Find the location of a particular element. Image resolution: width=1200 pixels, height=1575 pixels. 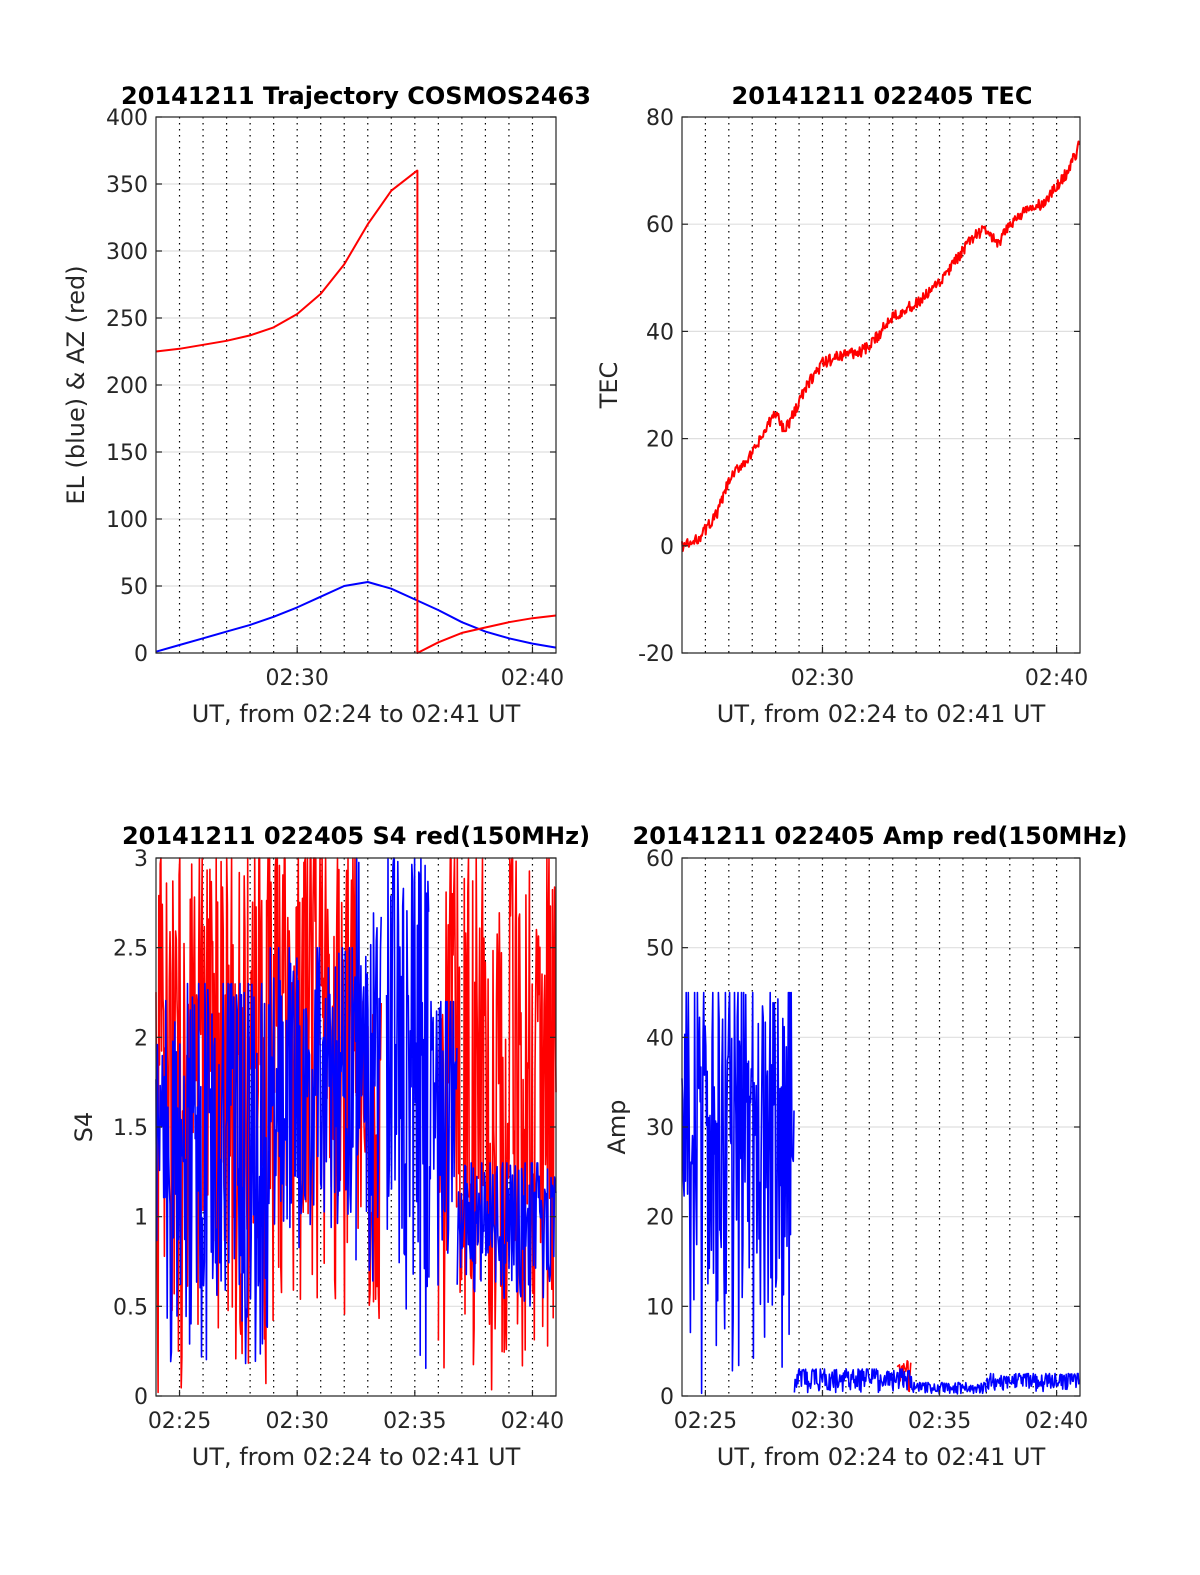

y-tick-label: 30 is located at coordinates (660, 1128).